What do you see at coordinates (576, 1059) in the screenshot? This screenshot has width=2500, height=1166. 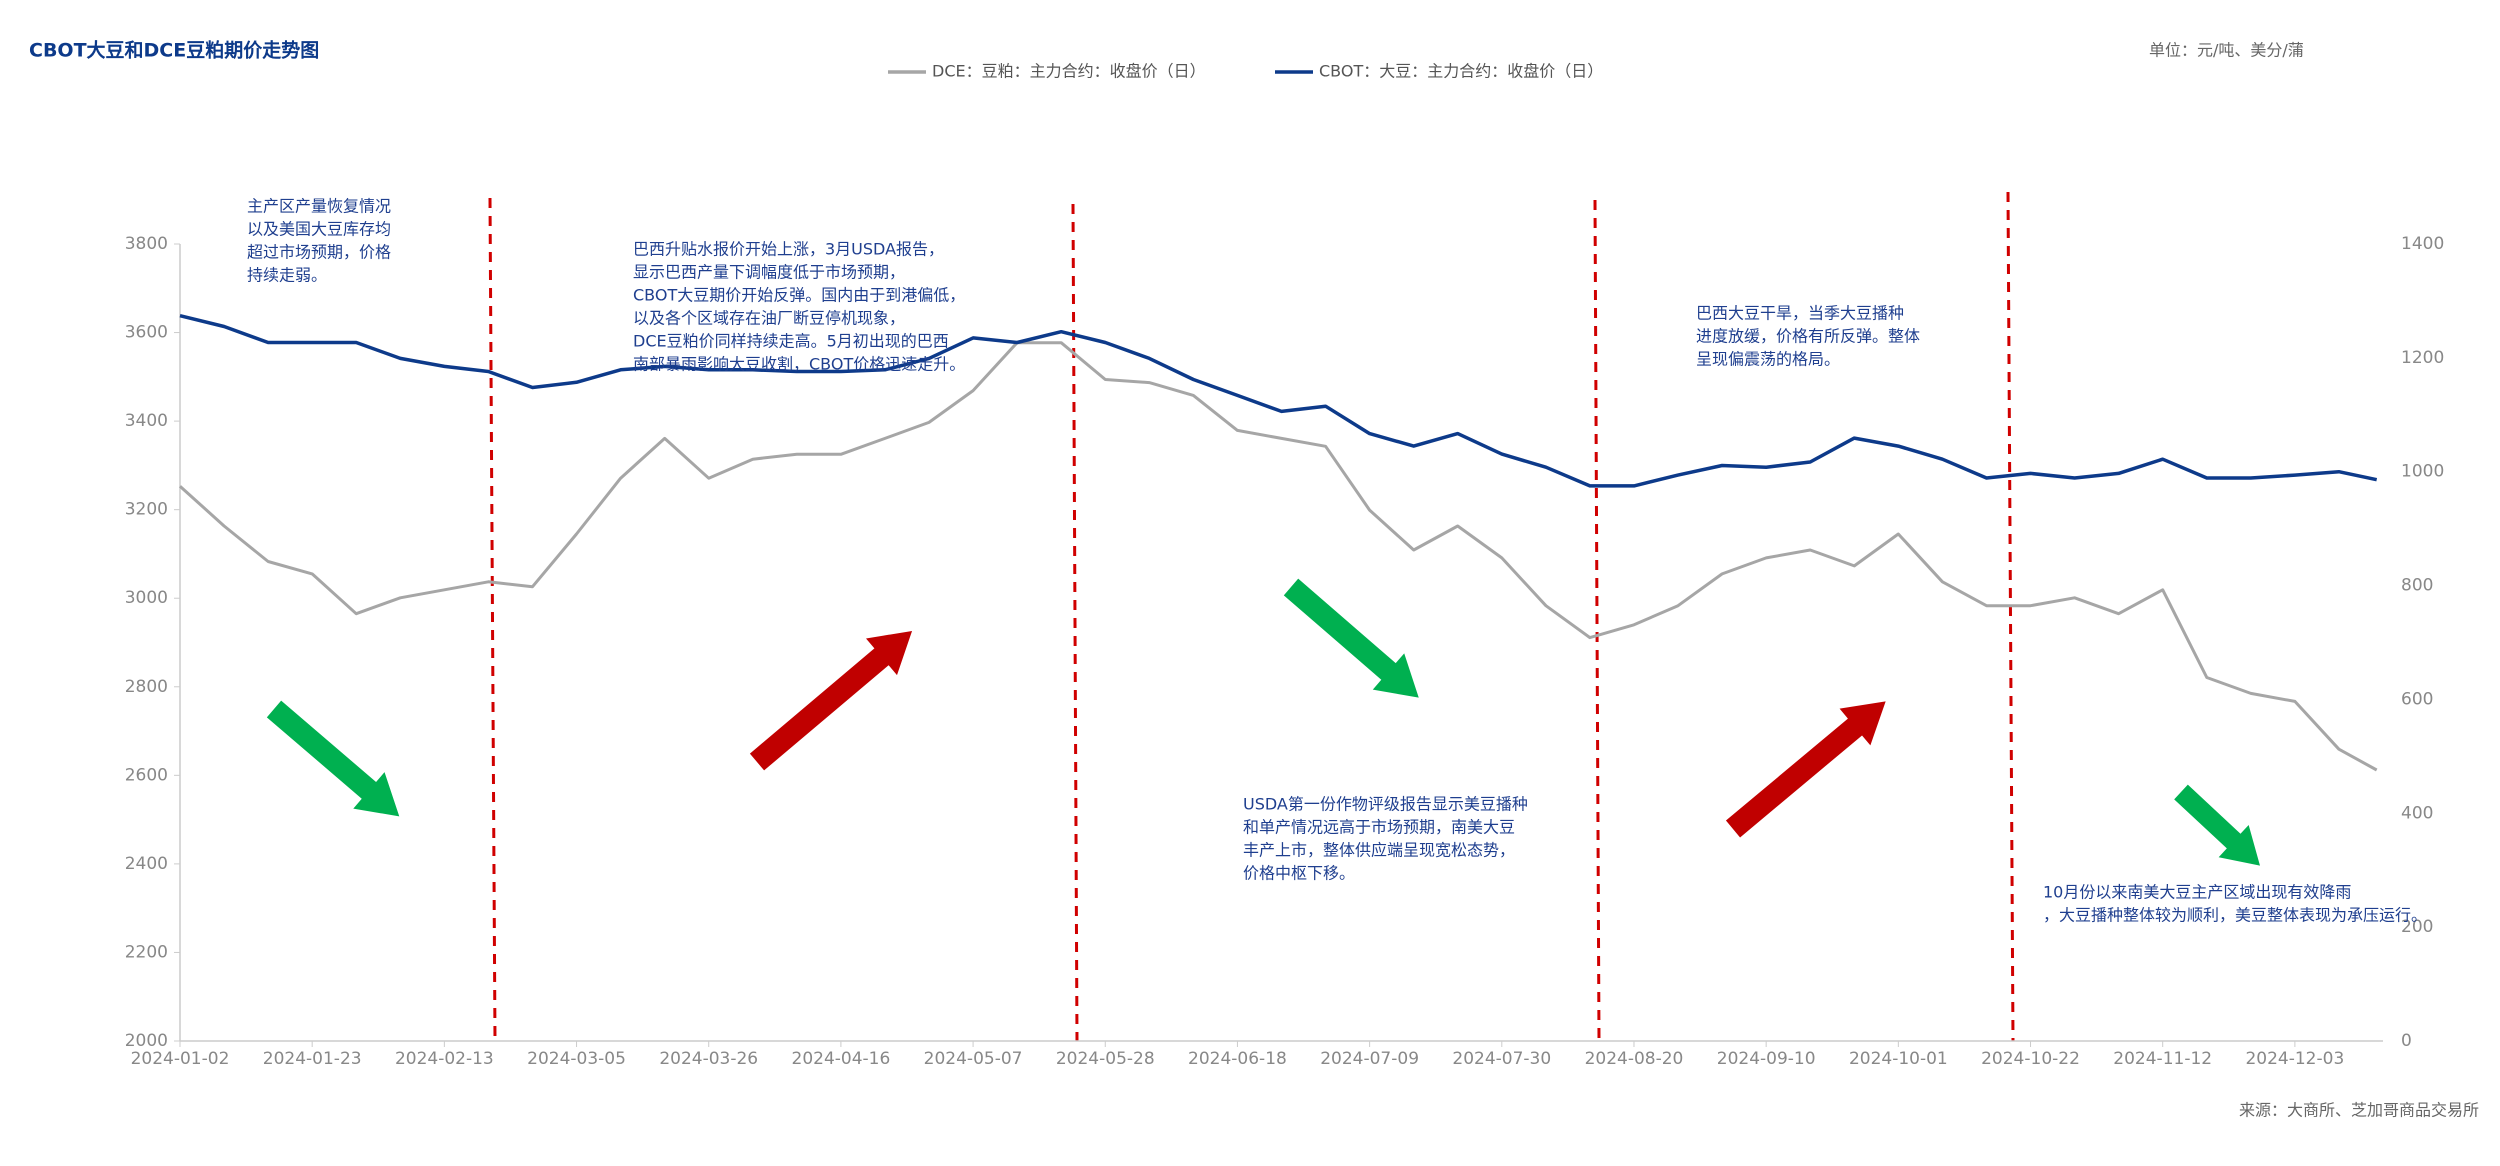 I see `x-tick-label: 2024-03-05` at bounding box center [576, 1059].